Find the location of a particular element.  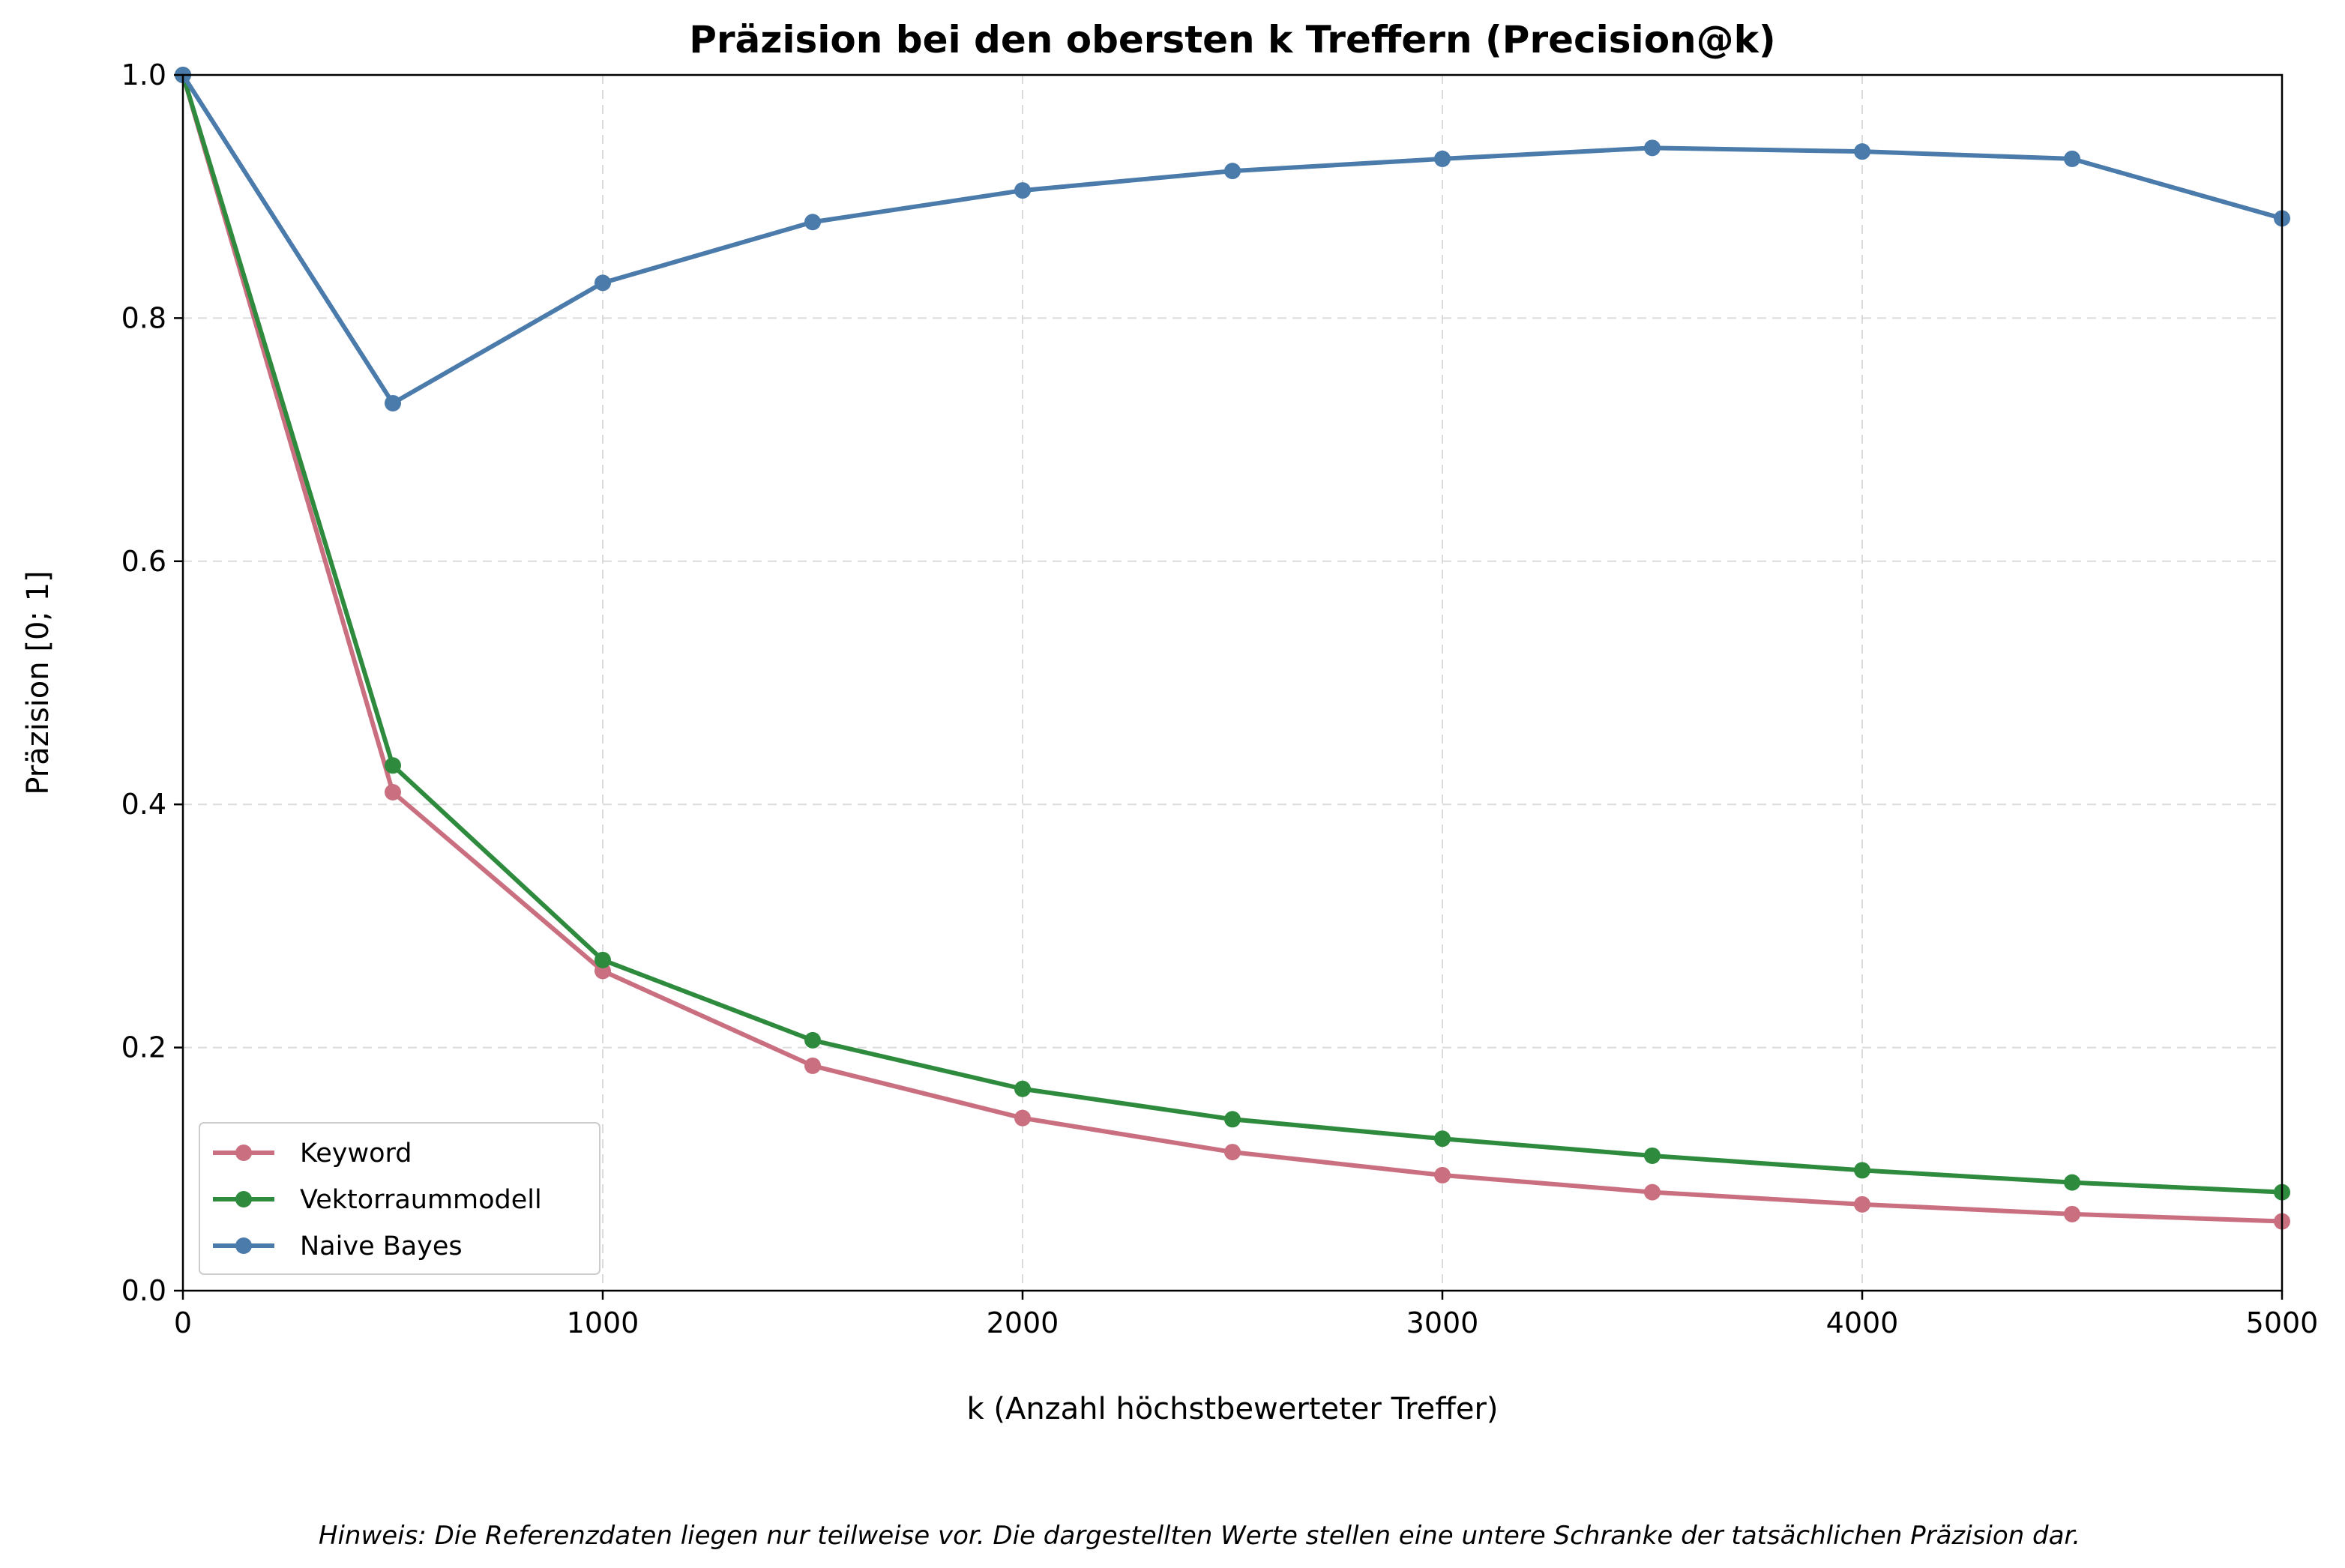

legend-label: Keyword is located at coordinates (356, 1154).